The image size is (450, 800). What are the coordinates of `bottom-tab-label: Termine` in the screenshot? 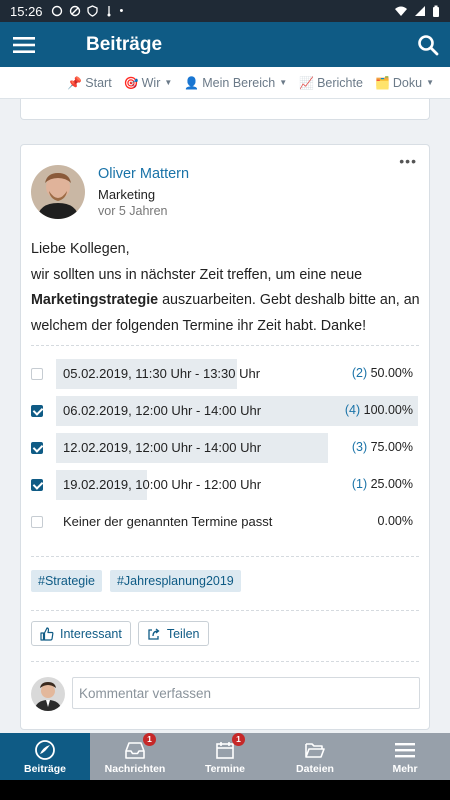 It's located at (225, 768).